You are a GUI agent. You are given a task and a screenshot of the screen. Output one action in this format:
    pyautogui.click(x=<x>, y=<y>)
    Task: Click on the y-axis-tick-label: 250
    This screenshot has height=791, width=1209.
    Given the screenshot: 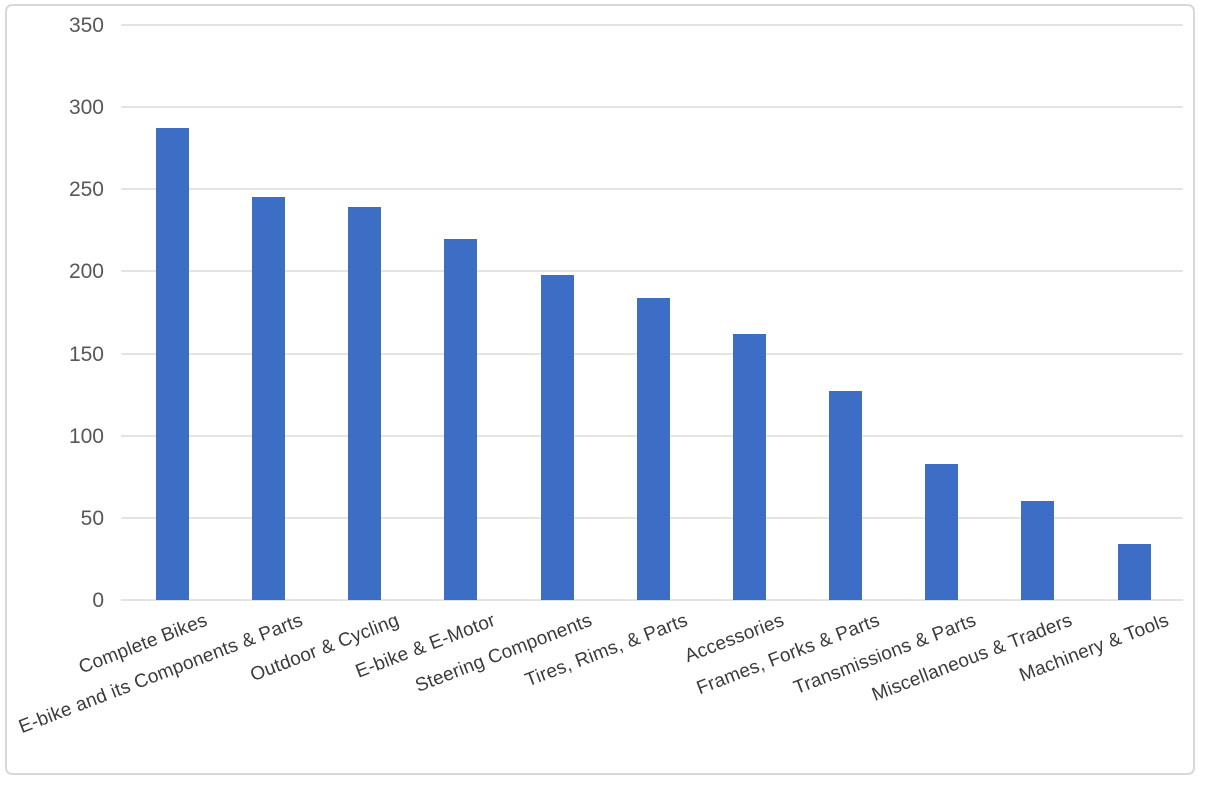 What is the action you would take?
    pyautogui.click(x=86, y=190)
    